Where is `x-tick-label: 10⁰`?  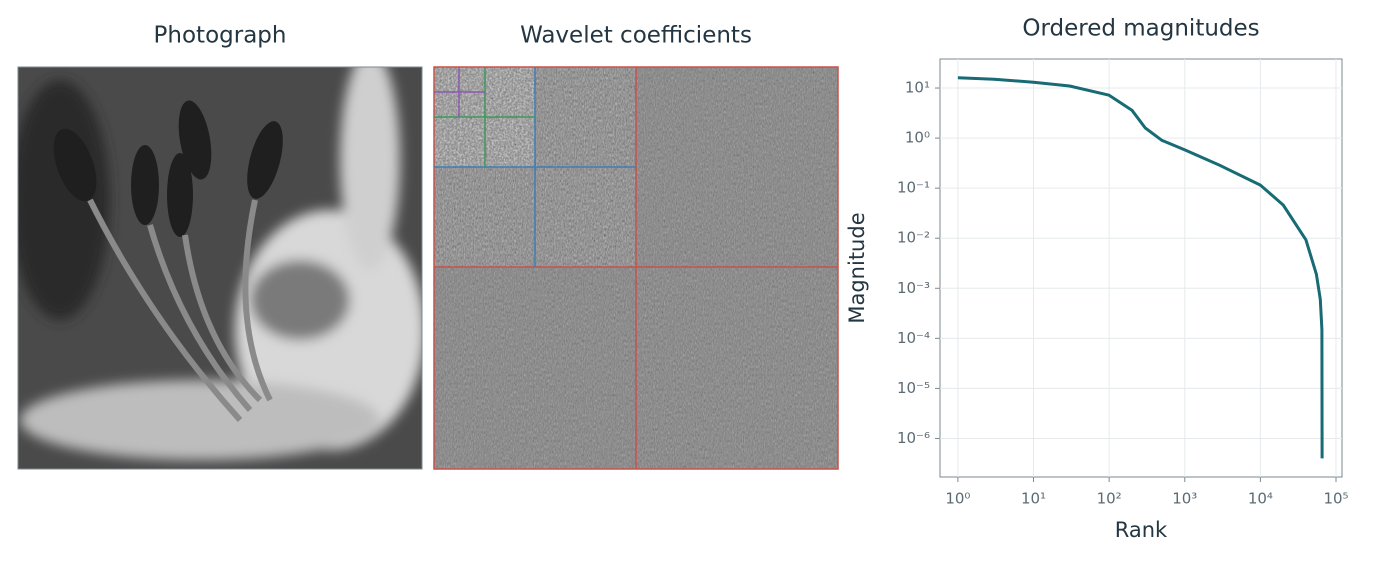 x-tick-label: 10⁰ is located at coordinates (957, 499).